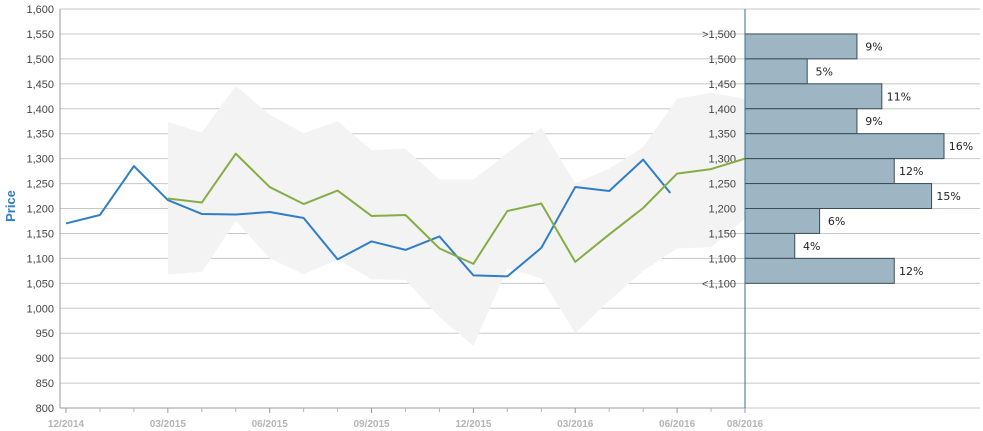 This screenshot has height=431, width=983. What do you see at coordinates (811, 246) in the screenshot?
I see `histogram-data-label: 4%` at bounding box center [811, 246].